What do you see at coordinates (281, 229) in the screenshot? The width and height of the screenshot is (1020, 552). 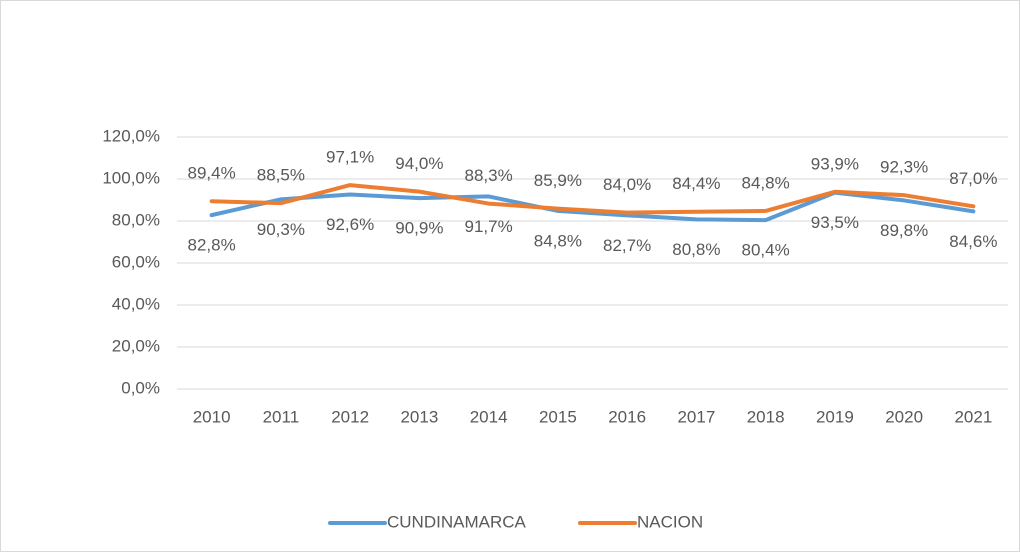 I see `data-label: 90,3%` at bounding box center [281, 229].